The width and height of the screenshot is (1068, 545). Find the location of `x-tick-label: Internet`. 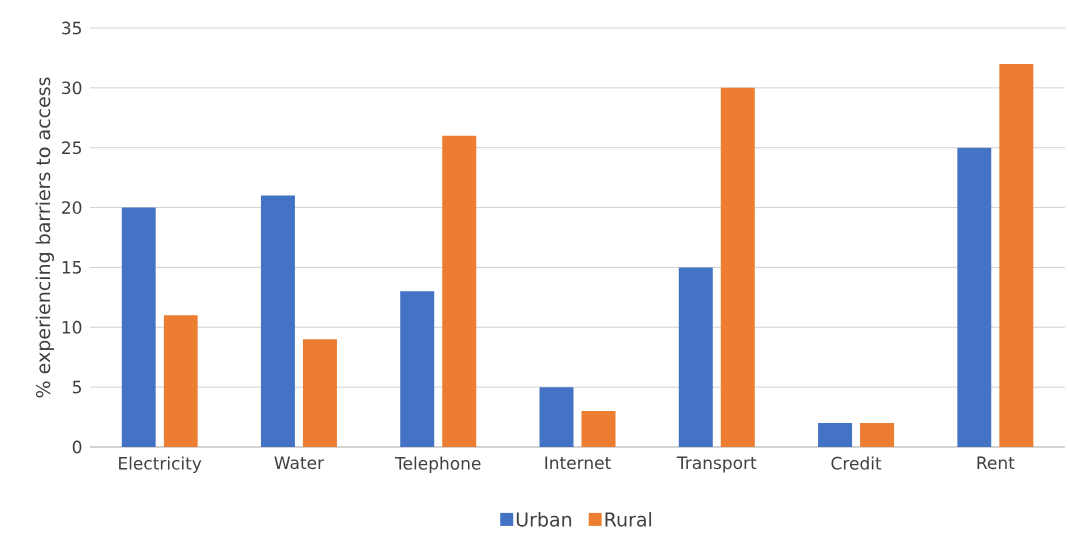

x-tick-label: Internet is located at coordinates (578, 463).